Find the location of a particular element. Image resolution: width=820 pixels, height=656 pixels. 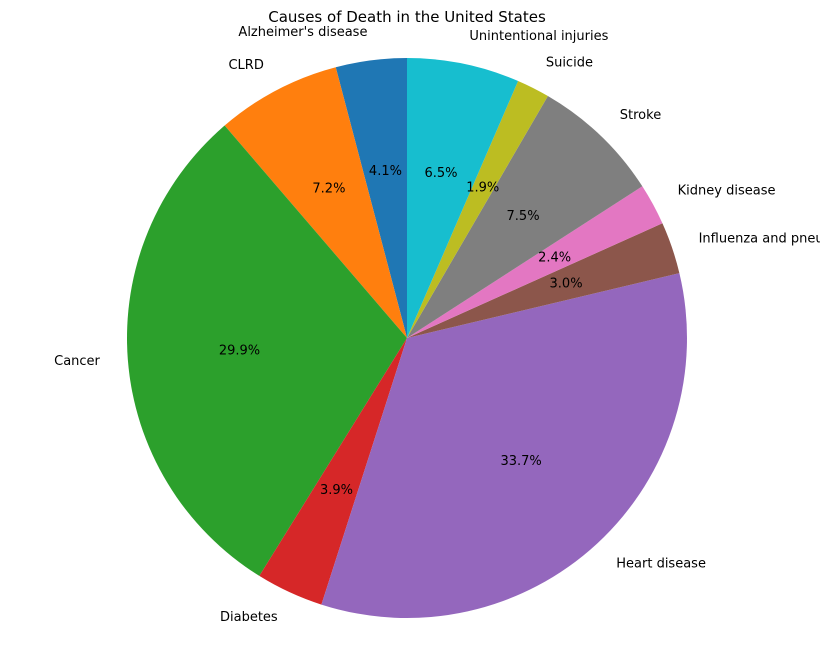

pie-slice-pct-label: 7.2% is located at coordinates (328, 189).